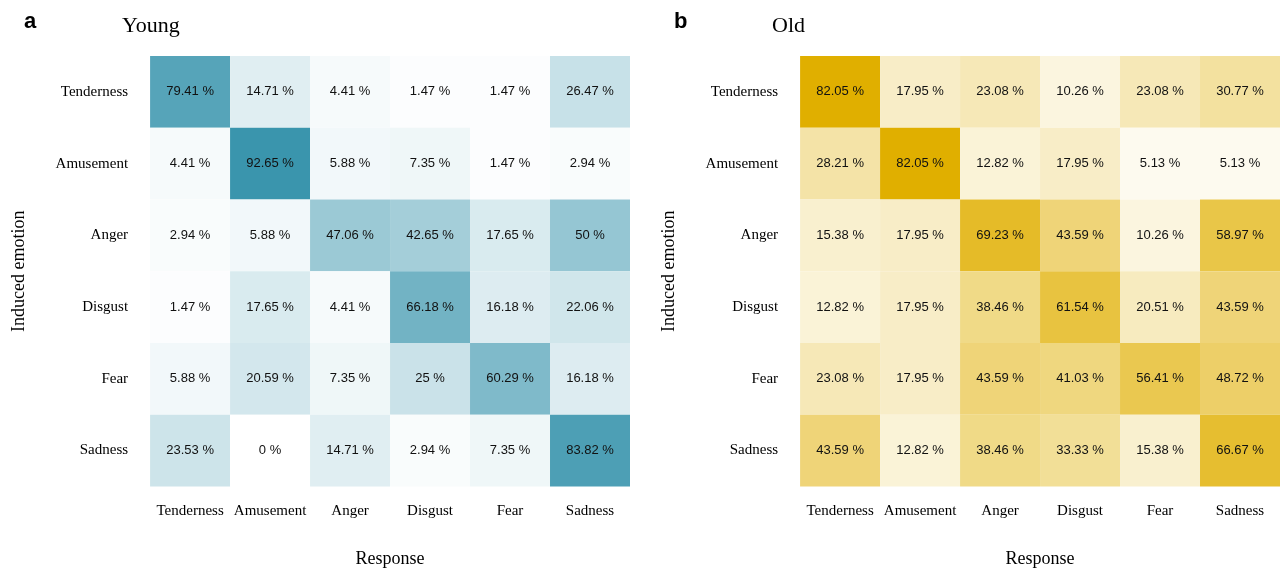 Image resolution: width=1285 pixels, height=578 pixels. I want to click on data-label: 26.47 %, so click(590, 91).